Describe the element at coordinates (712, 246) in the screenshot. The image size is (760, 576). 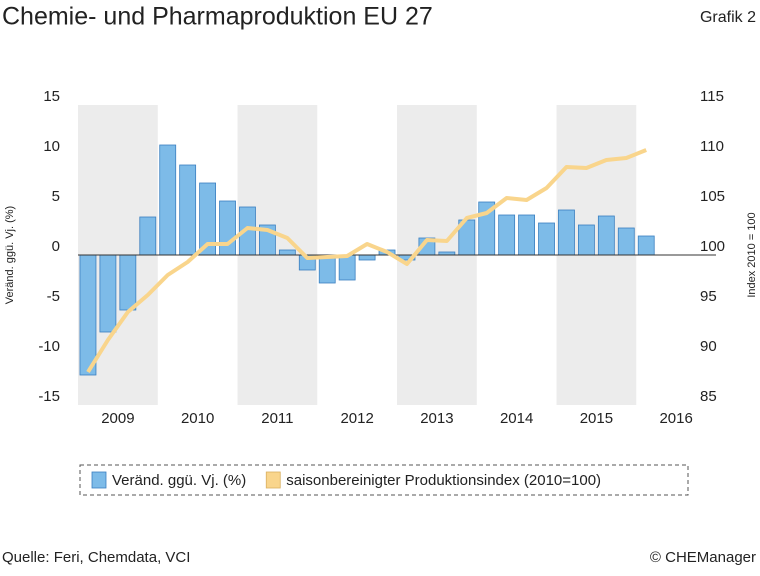
I see `y2-tick-label: 100` at that location.